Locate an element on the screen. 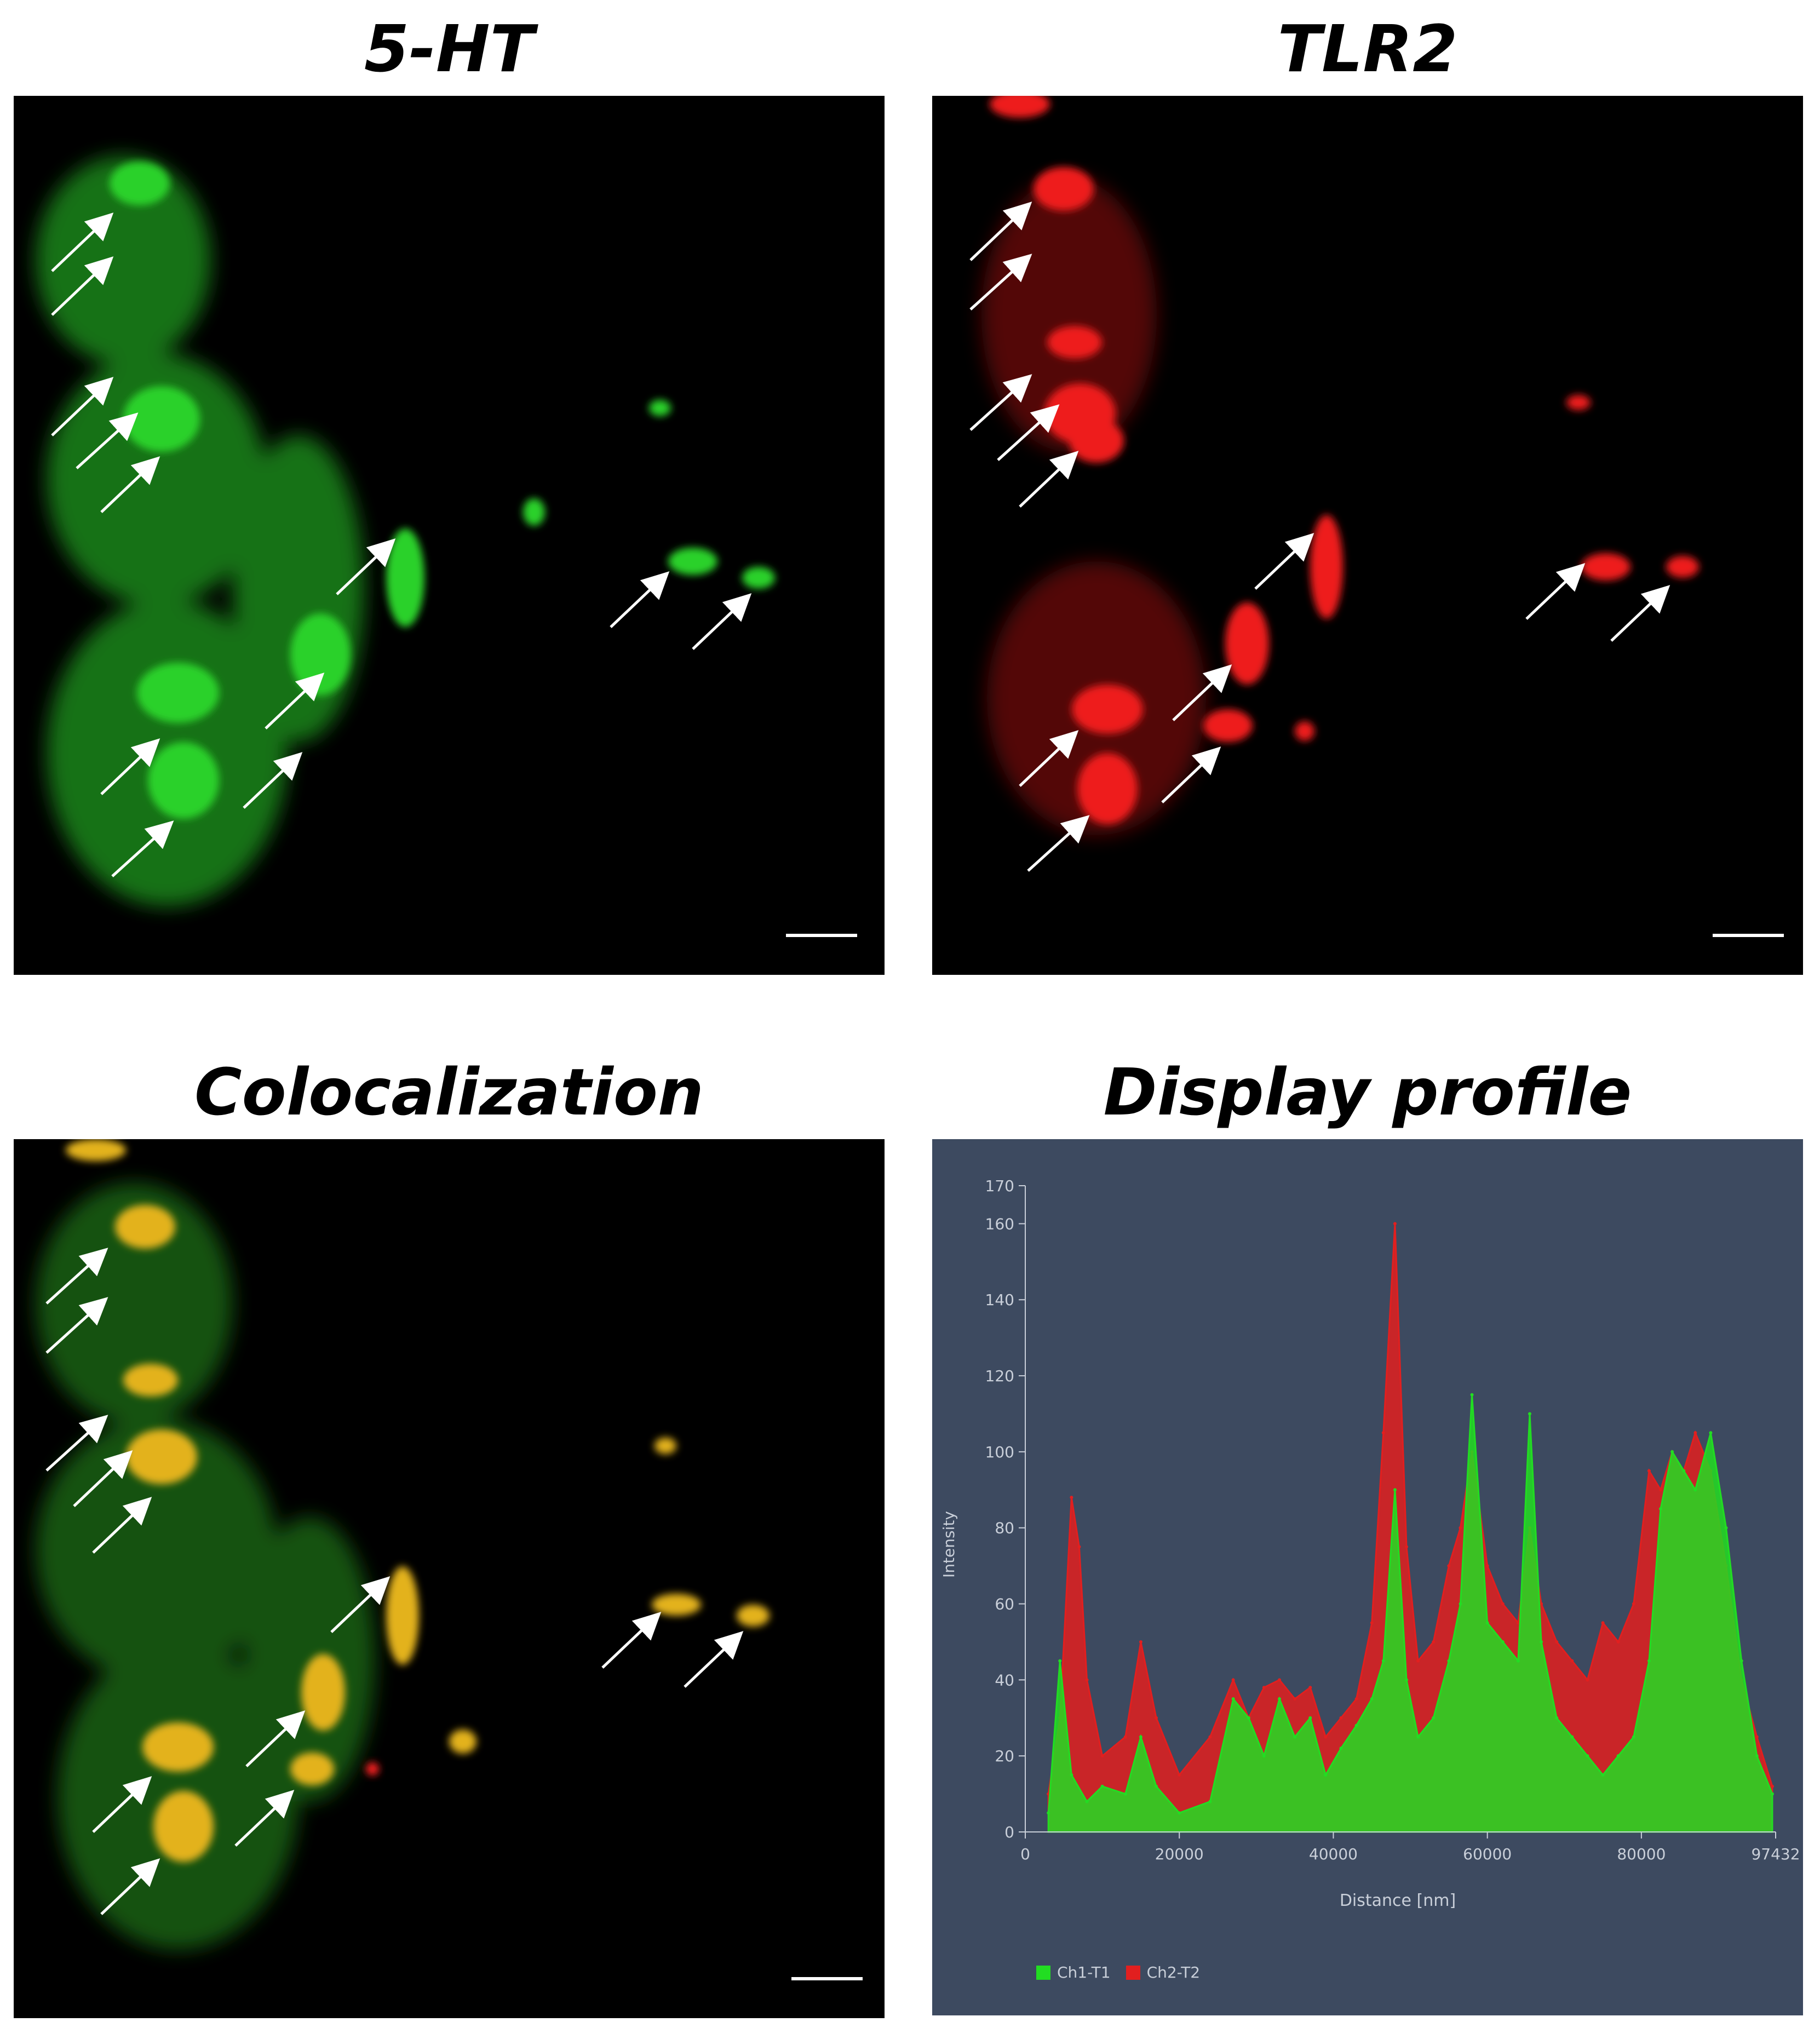 This screenshot has width=1820, height=2028. legend-item-ch1: Ch1-T1 is located at coordinates (1073, 1972).